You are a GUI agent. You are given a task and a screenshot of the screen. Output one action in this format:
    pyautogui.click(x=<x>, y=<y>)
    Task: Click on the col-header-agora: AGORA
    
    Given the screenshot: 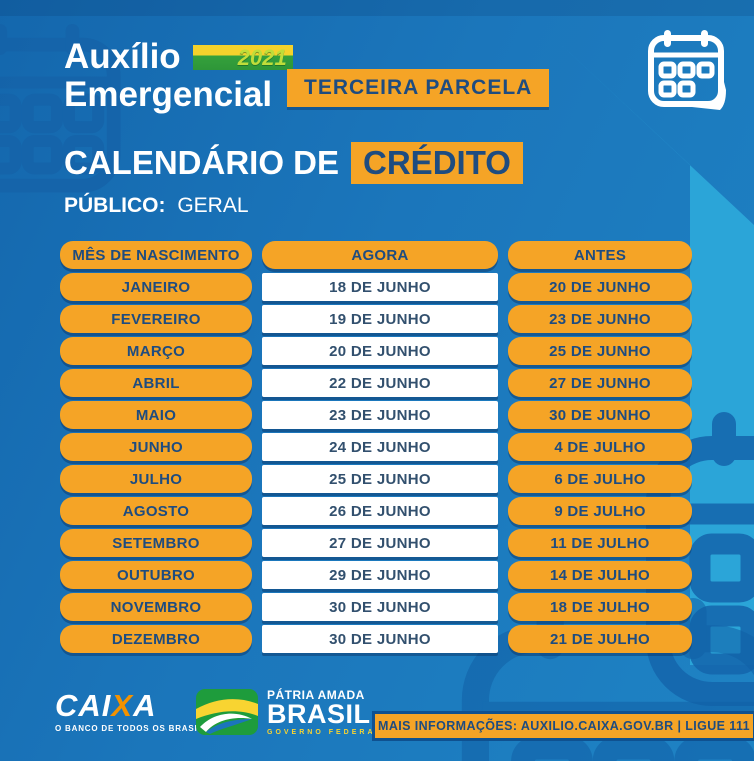 What is the action you would take?
    pyautogui.click(x=380, y=255)
    